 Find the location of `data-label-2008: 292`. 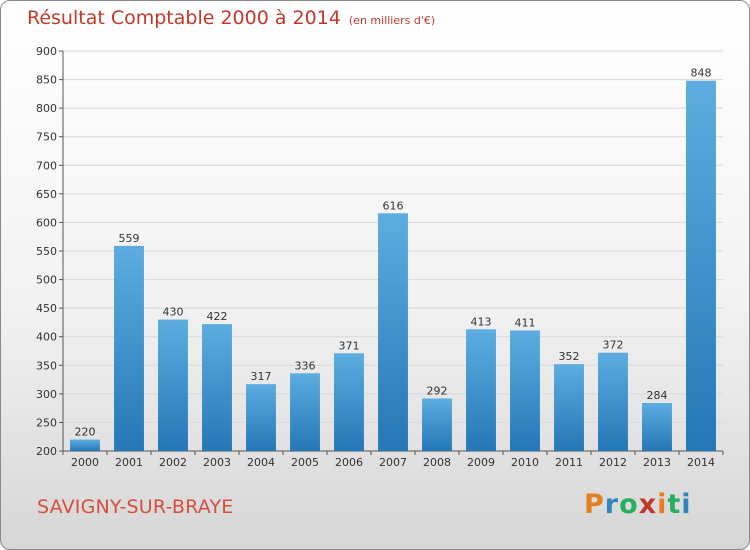

data-label-2008: 292 is located at coordinates (437, 390).